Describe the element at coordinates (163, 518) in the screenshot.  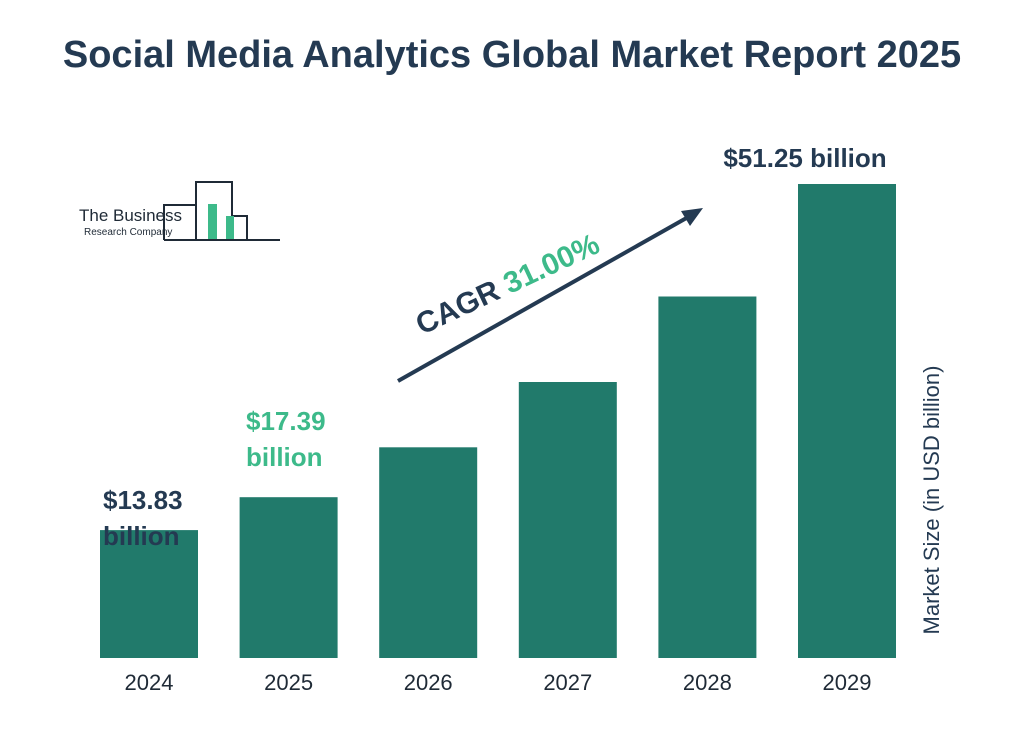
I see `data-label-2024: $13.83 billion` at that location.